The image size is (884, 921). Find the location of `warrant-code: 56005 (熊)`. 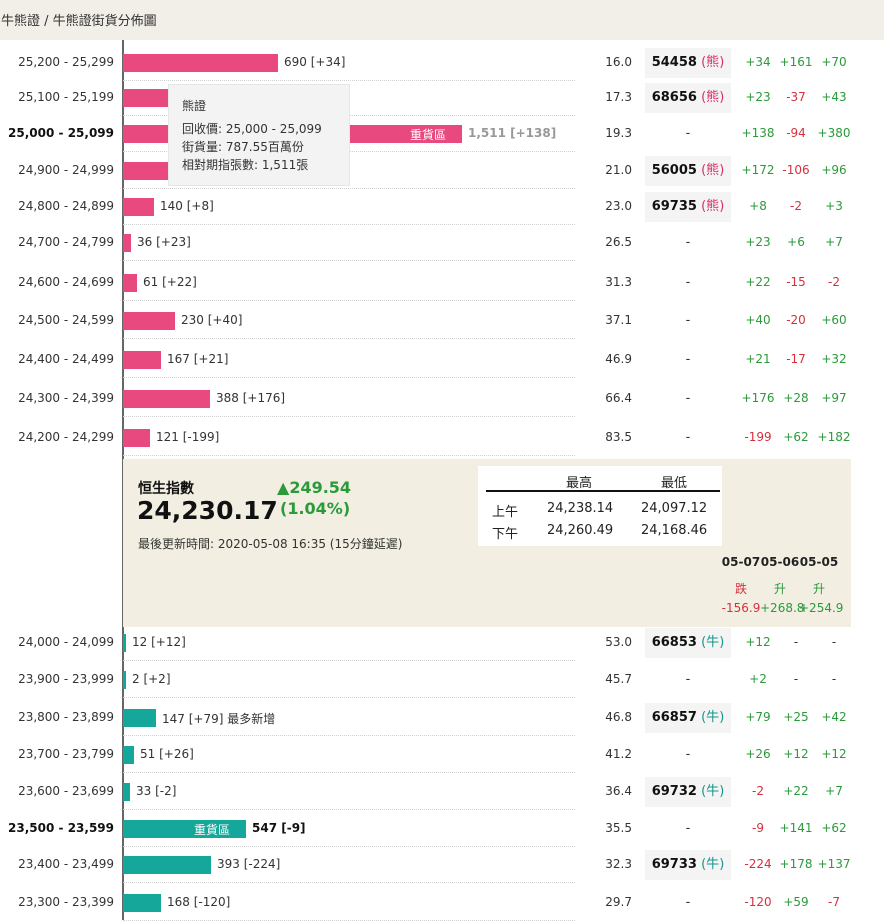

warrant-code: 56005 (熊) is located at coordinates (688, 171).